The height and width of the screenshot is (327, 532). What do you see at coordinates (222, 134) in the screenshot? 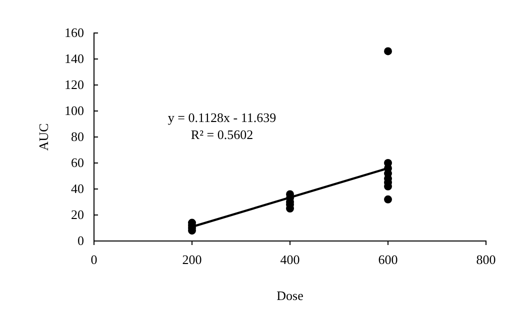
I see `annotation: R² = 0.5602` at bounding box center [222, 134].